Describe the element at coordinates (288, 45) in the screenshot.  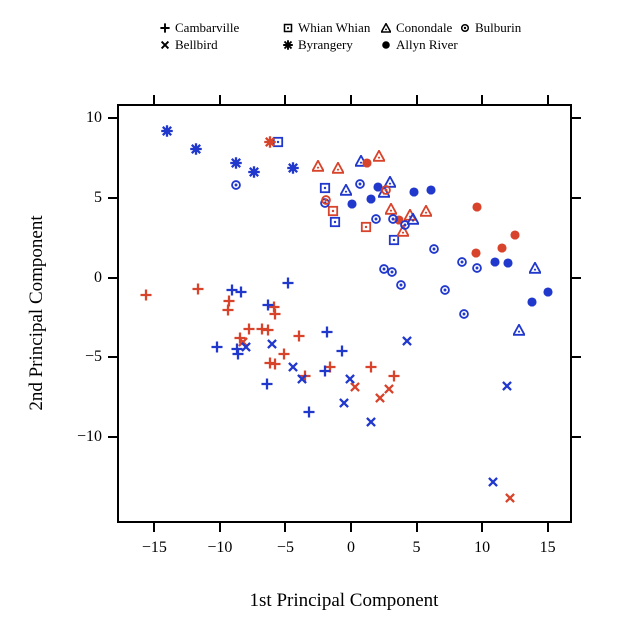
I see `asterisk-icon` at that location.